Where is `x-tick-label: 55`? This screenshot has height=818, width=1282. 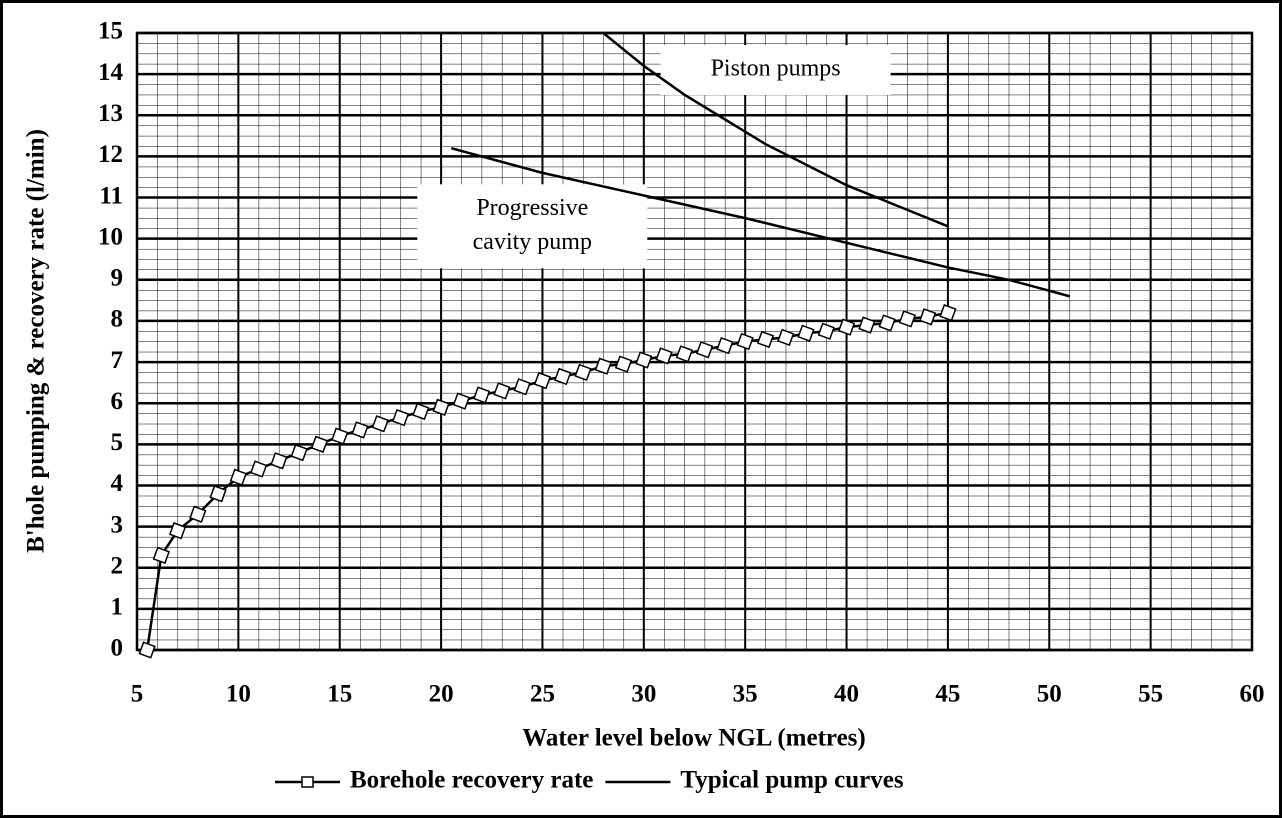
x-tick-label: 55 is located at coordinates (1150, 694).